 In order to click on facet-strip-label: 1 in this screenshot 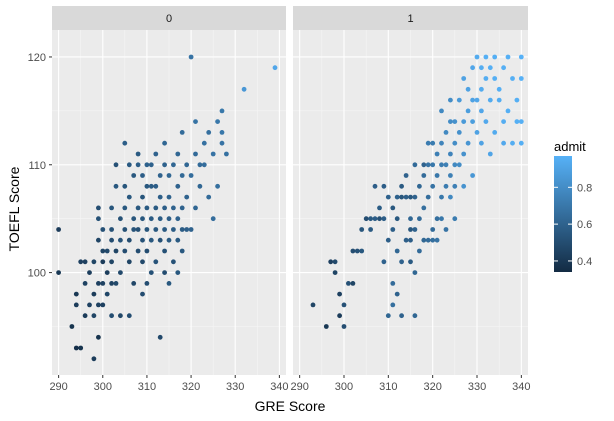, I will do `click(410, 19)`.